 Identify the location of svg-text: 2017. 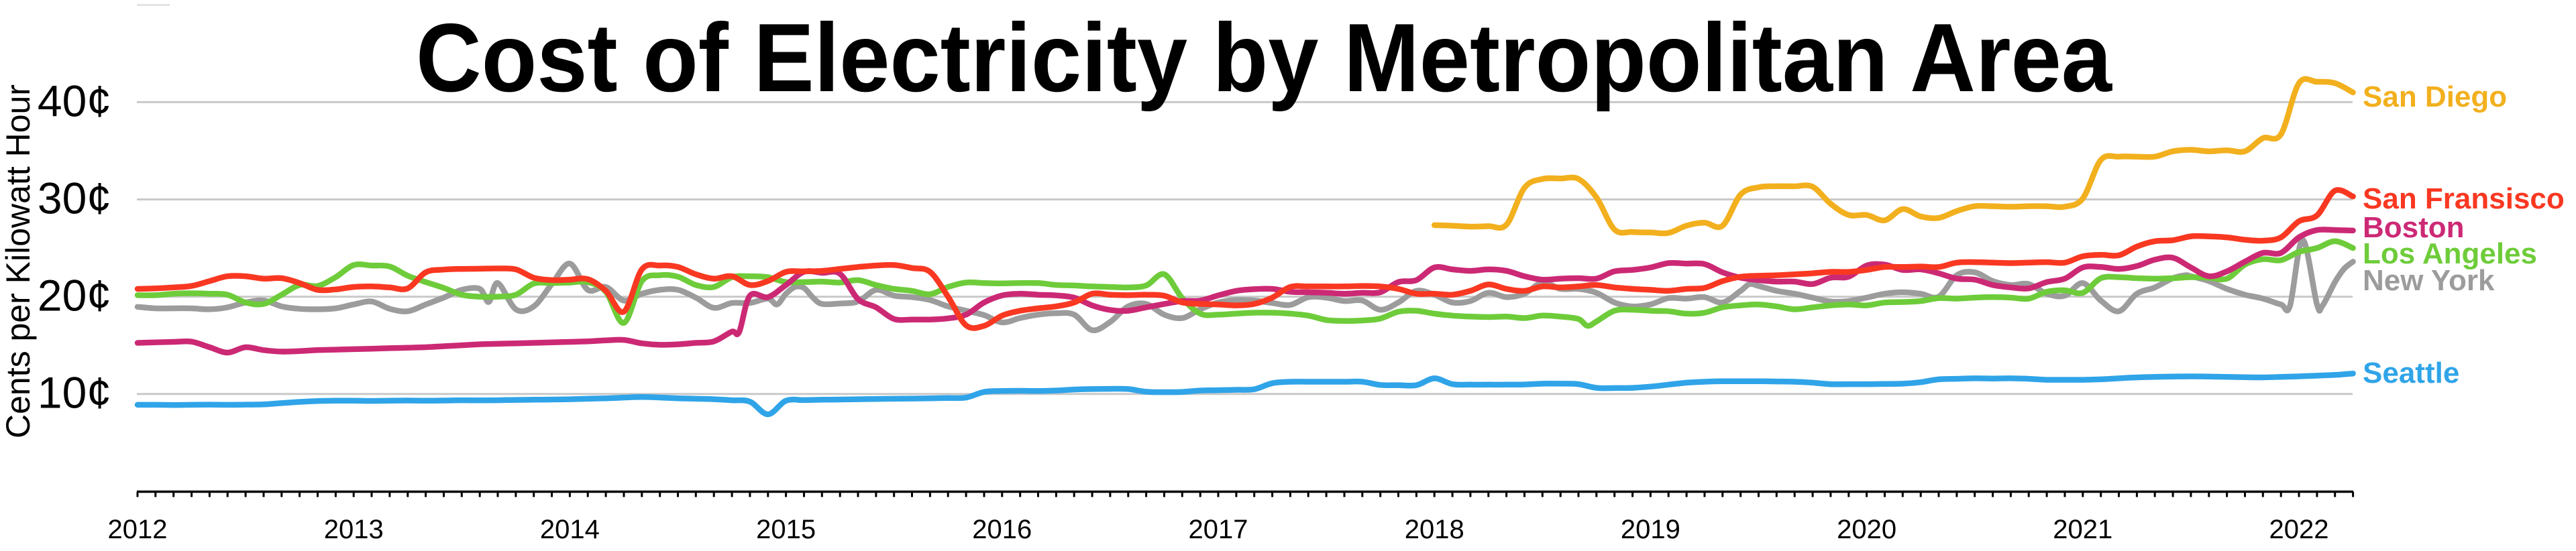
(1218, 529).